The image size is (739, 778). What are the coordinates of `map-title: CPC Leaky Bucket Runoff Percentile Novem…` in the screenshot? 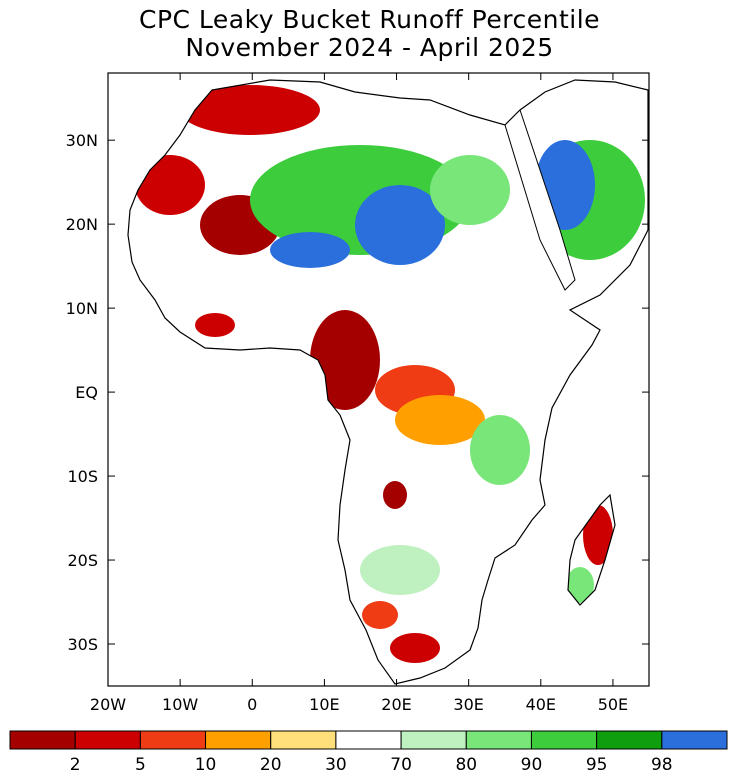 It's located at (369, 34).